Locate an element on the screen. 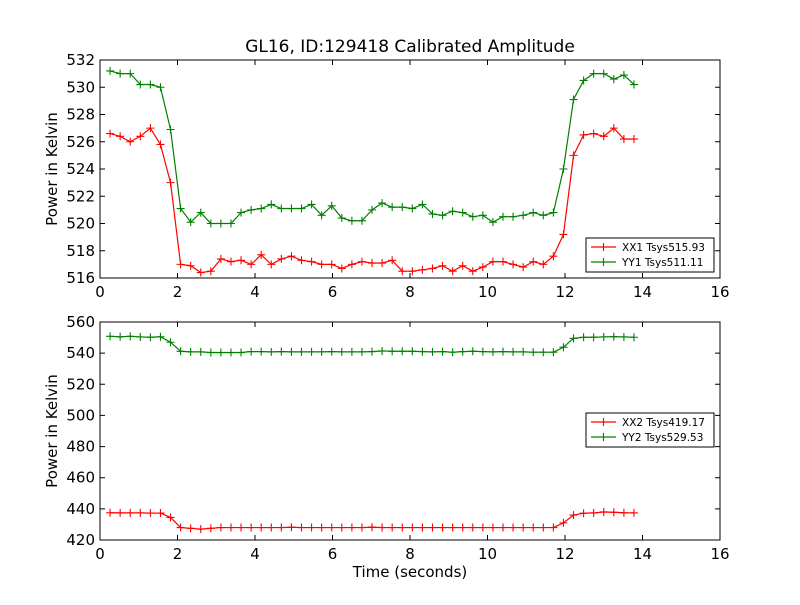 This screenshot has height=605, width=800. legend-item: YY1 Tsys511.11 is located at coordinates (647, 263).